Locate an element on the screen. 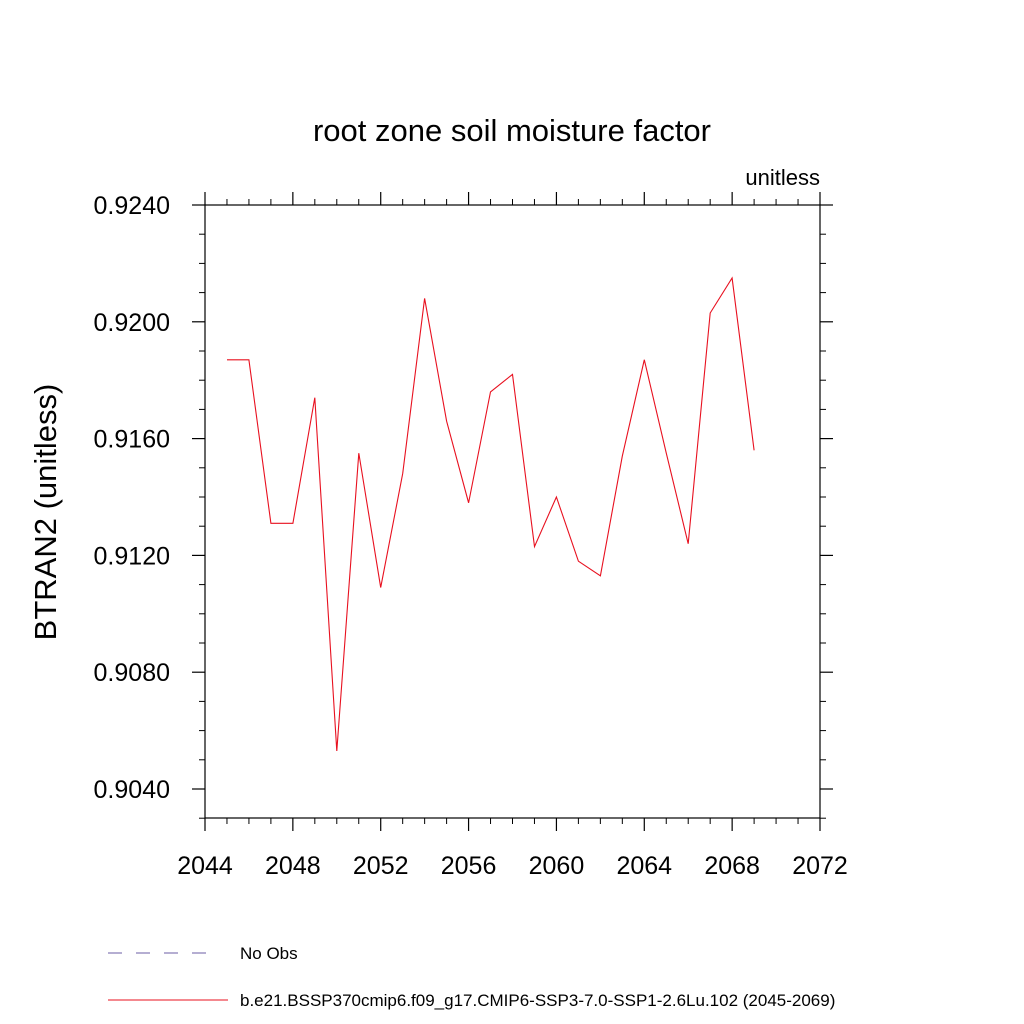 Image resolution: width=1024 pixels, height=1024 pixels. y-tick-label: 0.9120 is located at coordinates (132, 556).